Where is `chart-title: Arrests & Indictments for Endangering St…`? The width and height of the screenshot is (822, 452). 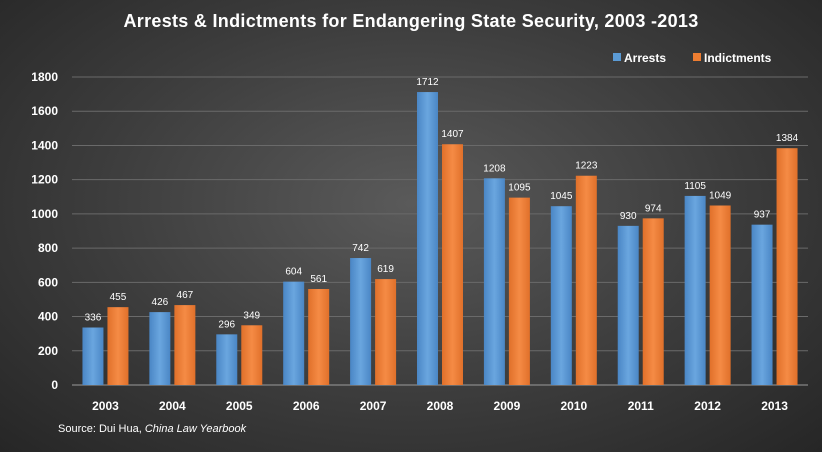 chart-title: Arrests & Indictments for Endangering St… is located at coordinates (410, 21).